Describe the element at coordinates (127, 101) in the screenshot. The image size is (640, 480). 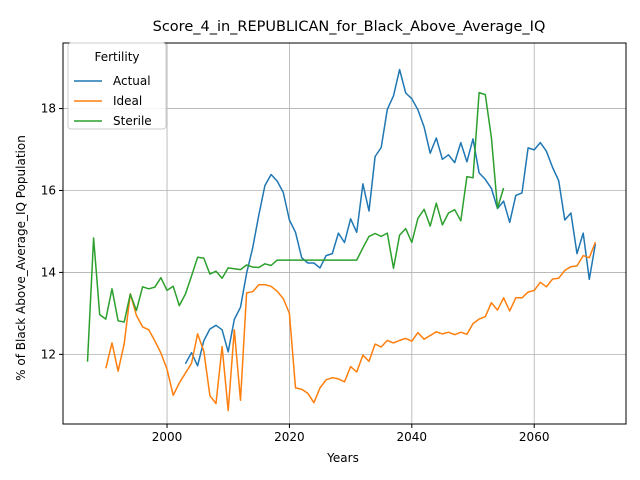
I see `legend-label-ideal: Ideal` at that location.